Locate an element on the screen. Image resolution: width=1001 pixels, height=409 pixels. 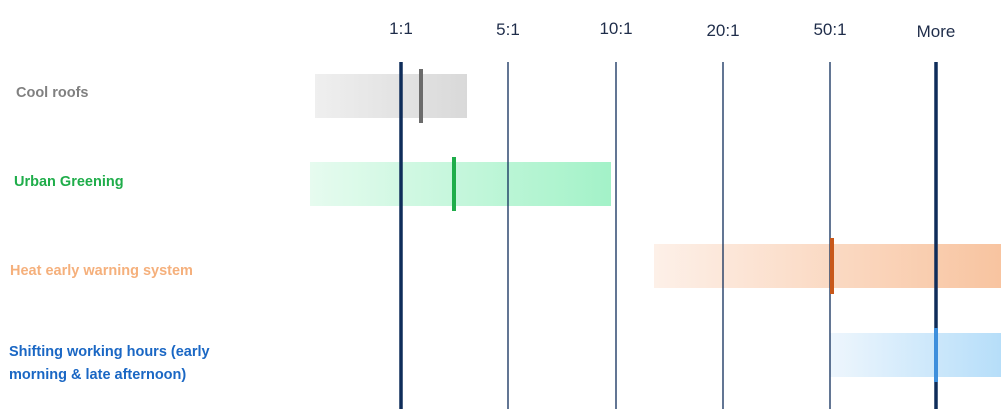
x-tick-label: 50:1 is located at coordinates (829, 29).